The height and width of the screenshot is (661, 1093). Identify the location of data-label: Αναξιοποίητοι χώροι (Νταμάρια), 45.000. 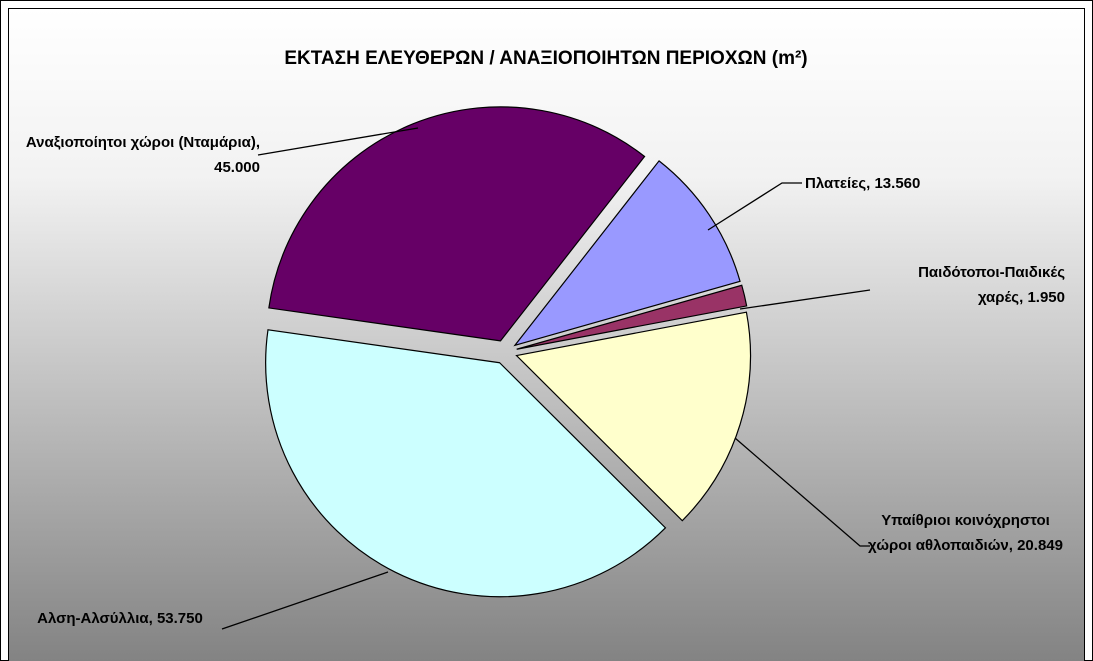
(140, 155).